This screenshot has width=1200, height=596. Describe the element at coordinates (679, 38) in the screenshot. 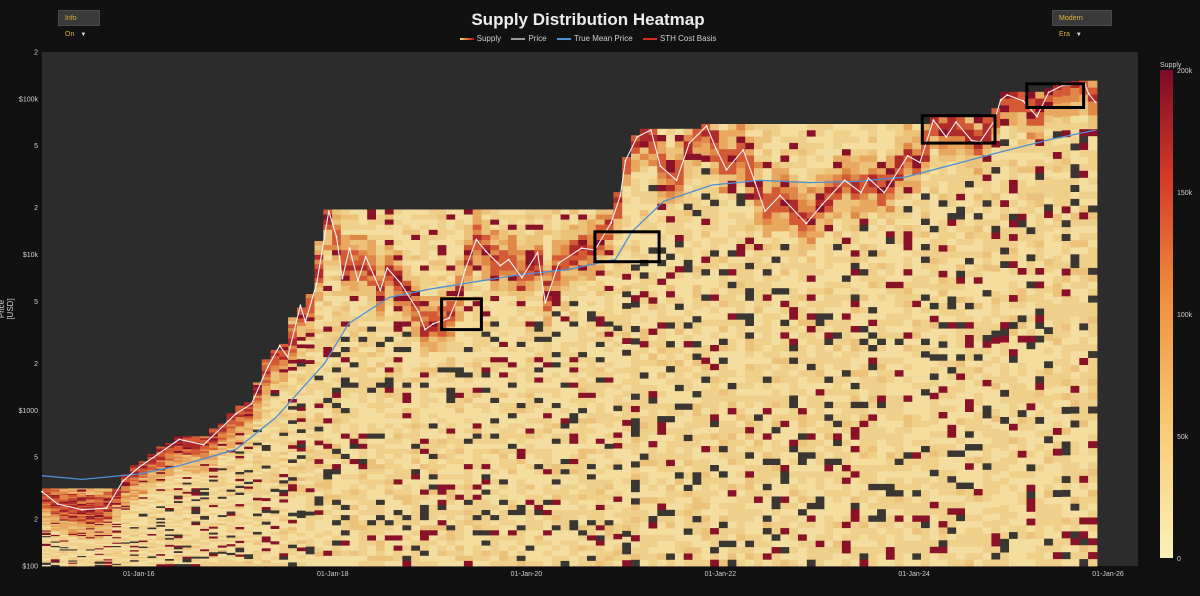

I see `legend-item-sth-cost-basis: STH Cost Basis` at that location.